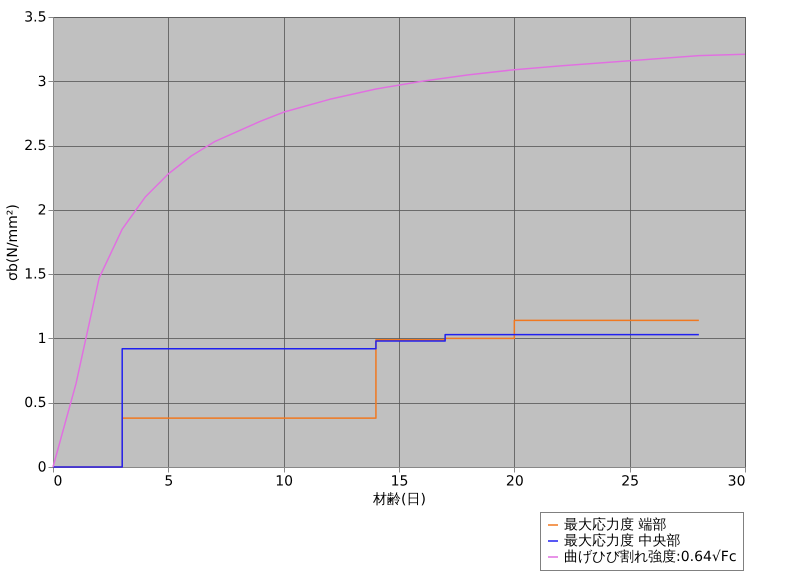 This screenshot has height=586, width=802. What do you see at coordinates (35, 146) in the screenshot?
I see `y-tick-label: 2.5` at bounding box center [35, 146].